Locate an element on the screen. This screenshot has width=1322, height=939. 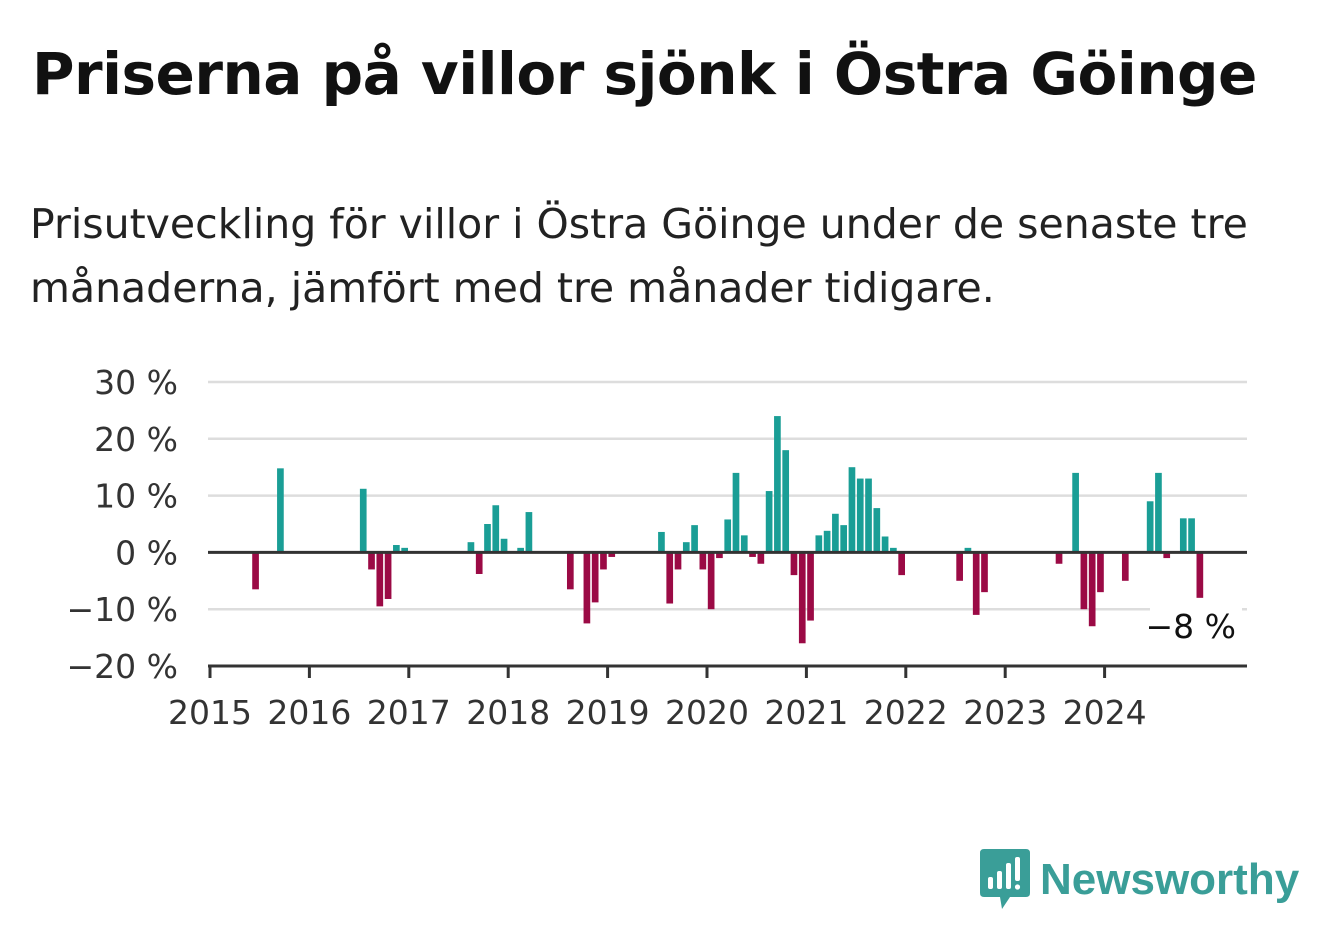
x-tick-label: 2024 is located at coordinates (1105, 712).